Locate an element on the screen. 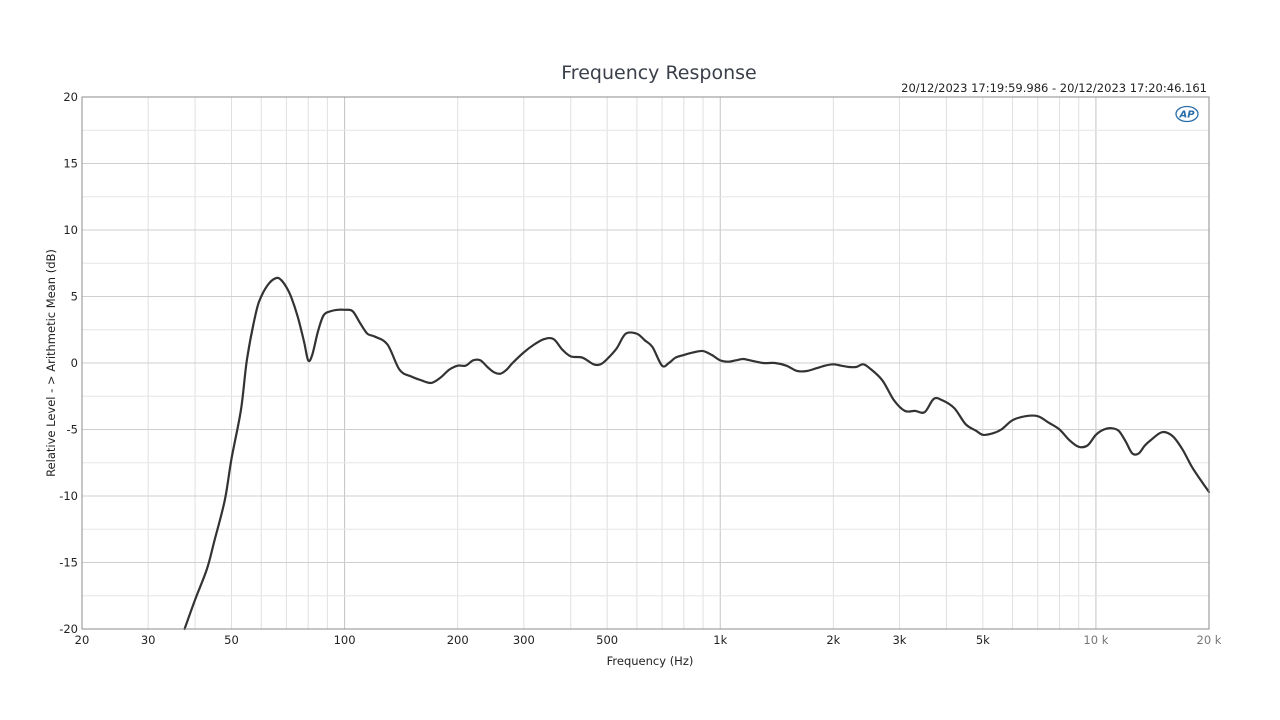  y-tick-label: 10 is located at coordinates (70, 230).